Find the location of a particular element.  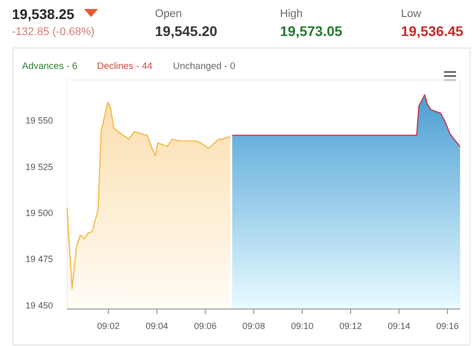

text: Advances - 6 is located at coordinates (50, 66).